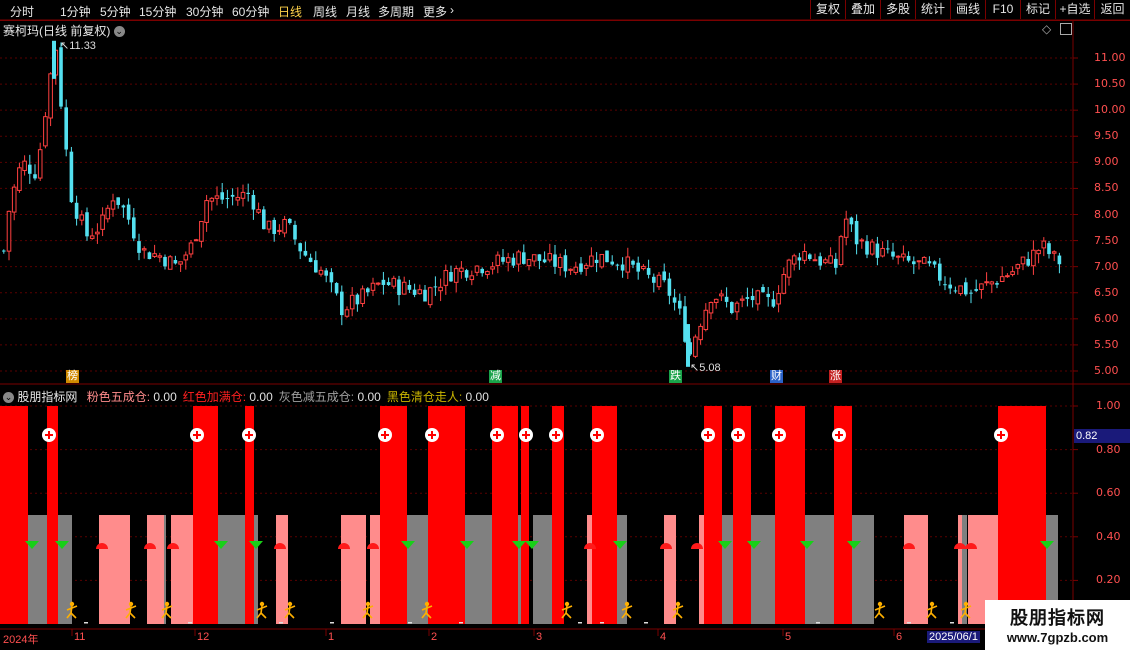 This screenshot has height=650, width=1130. What do you see at coordinates (580, 623) in the screenshot?
I see `baseline-dash` at bounding box center [580, 623].